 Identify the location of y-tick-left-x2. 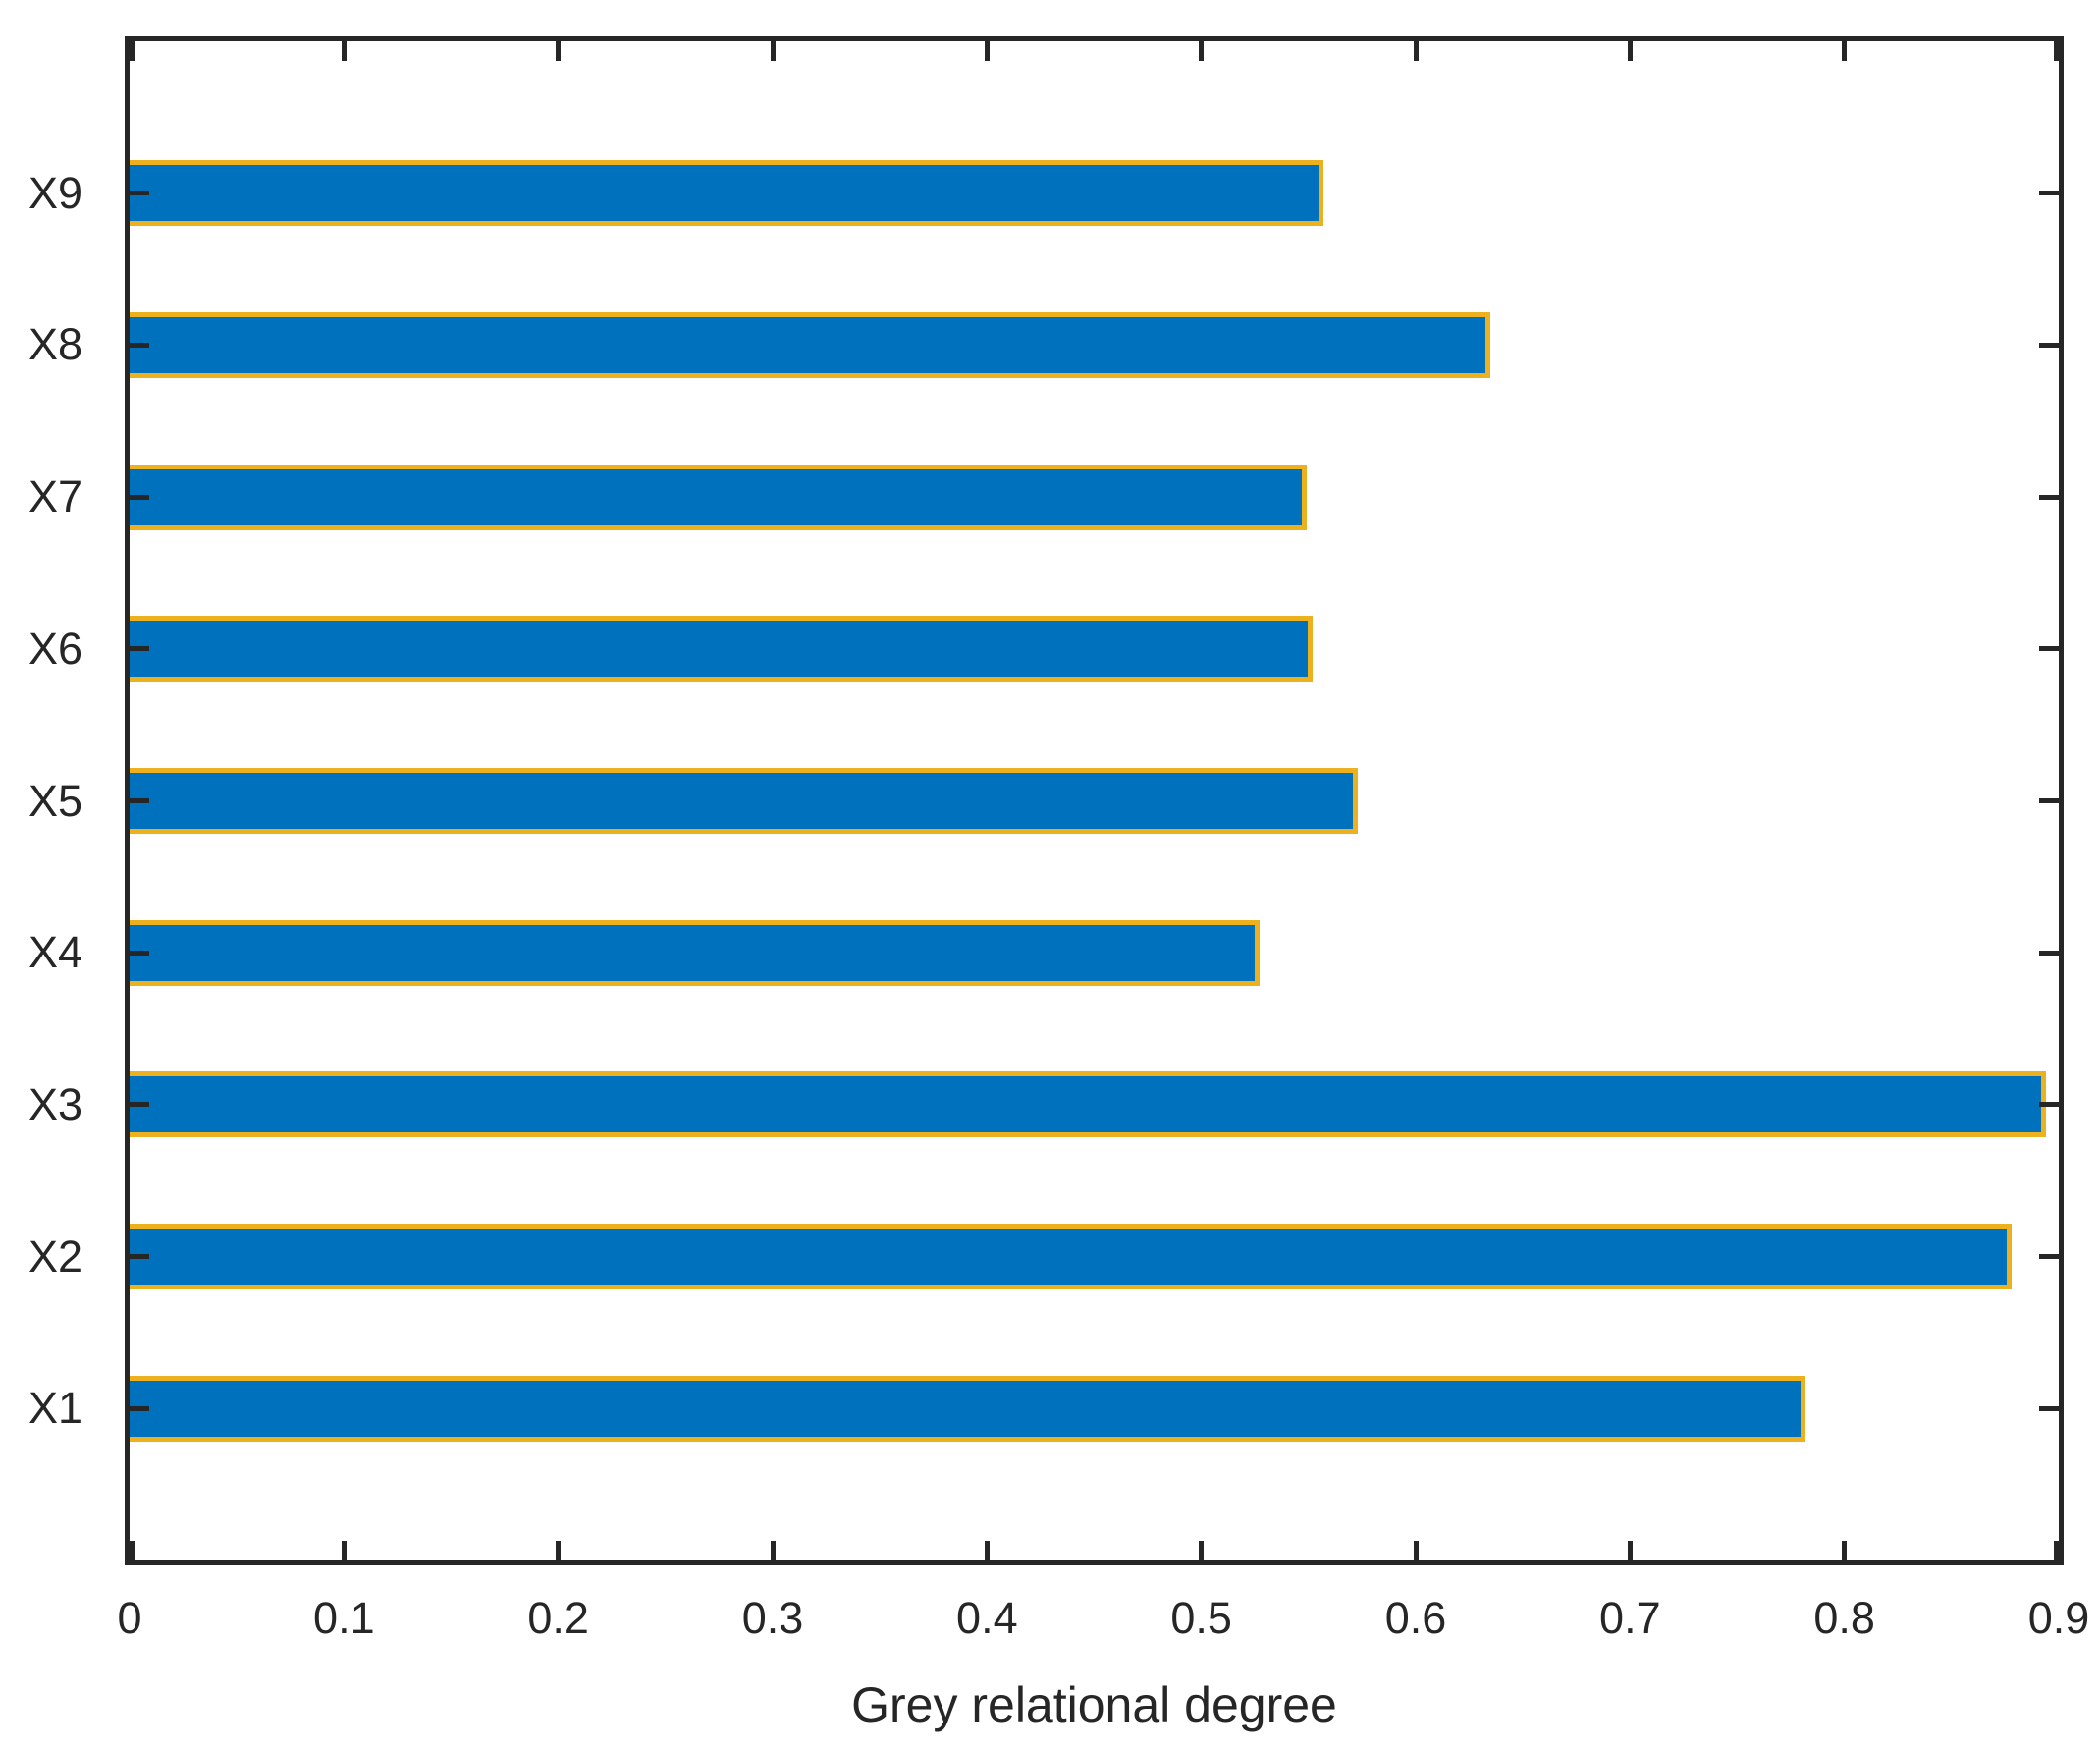
(139, 1257).